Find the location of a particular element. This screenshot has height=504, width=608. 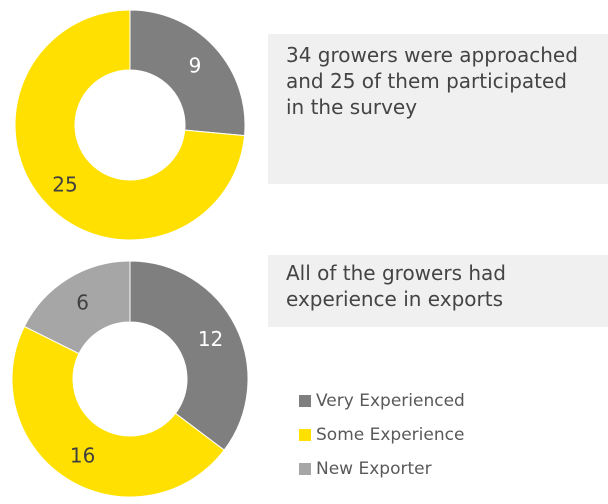

legend-label: Very Experienced is located at coordinates (390, 401).